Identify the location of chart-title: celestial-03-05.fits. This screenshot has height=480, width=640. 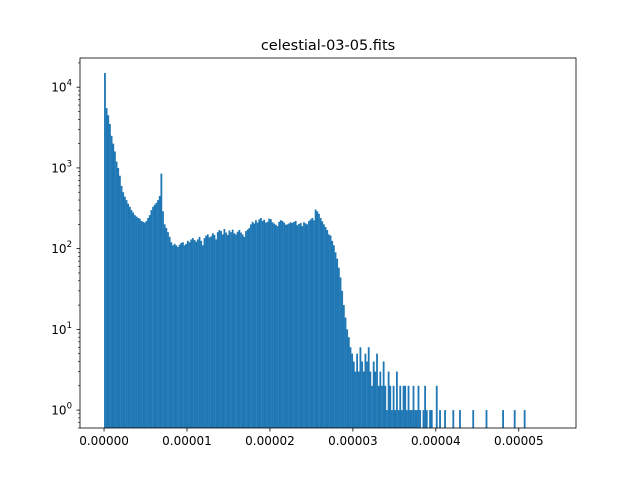
(328, 46).